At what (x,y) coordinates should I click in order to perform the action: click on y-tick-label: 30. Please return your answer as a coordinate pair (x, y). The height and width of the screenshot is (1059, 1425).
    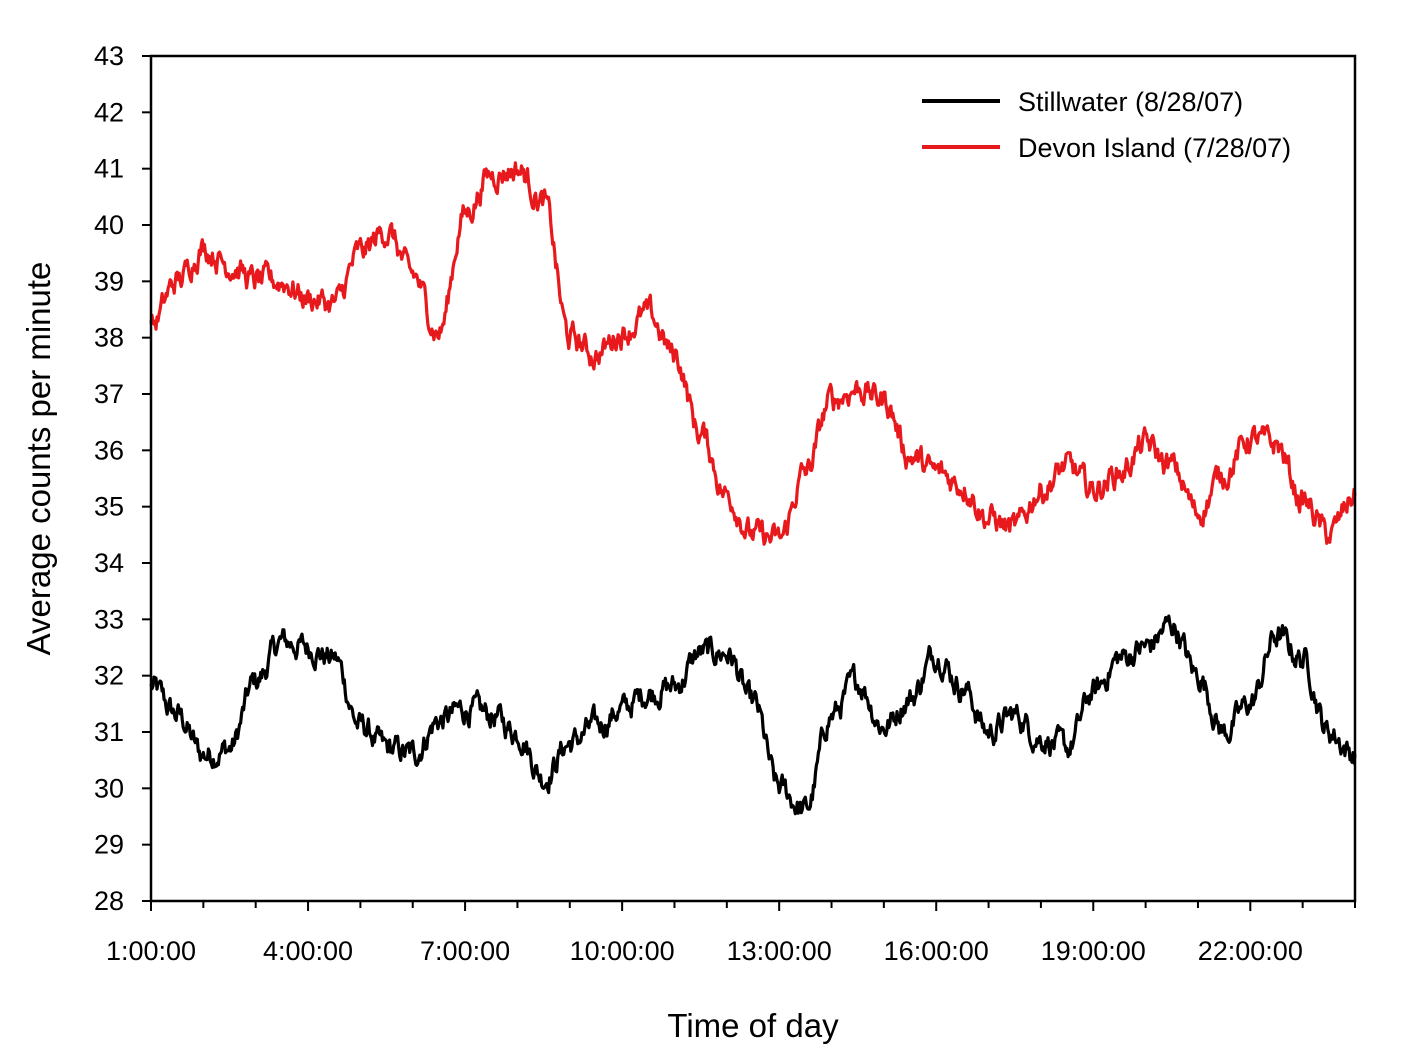
    Looking at the image, I should click on (109, 788).